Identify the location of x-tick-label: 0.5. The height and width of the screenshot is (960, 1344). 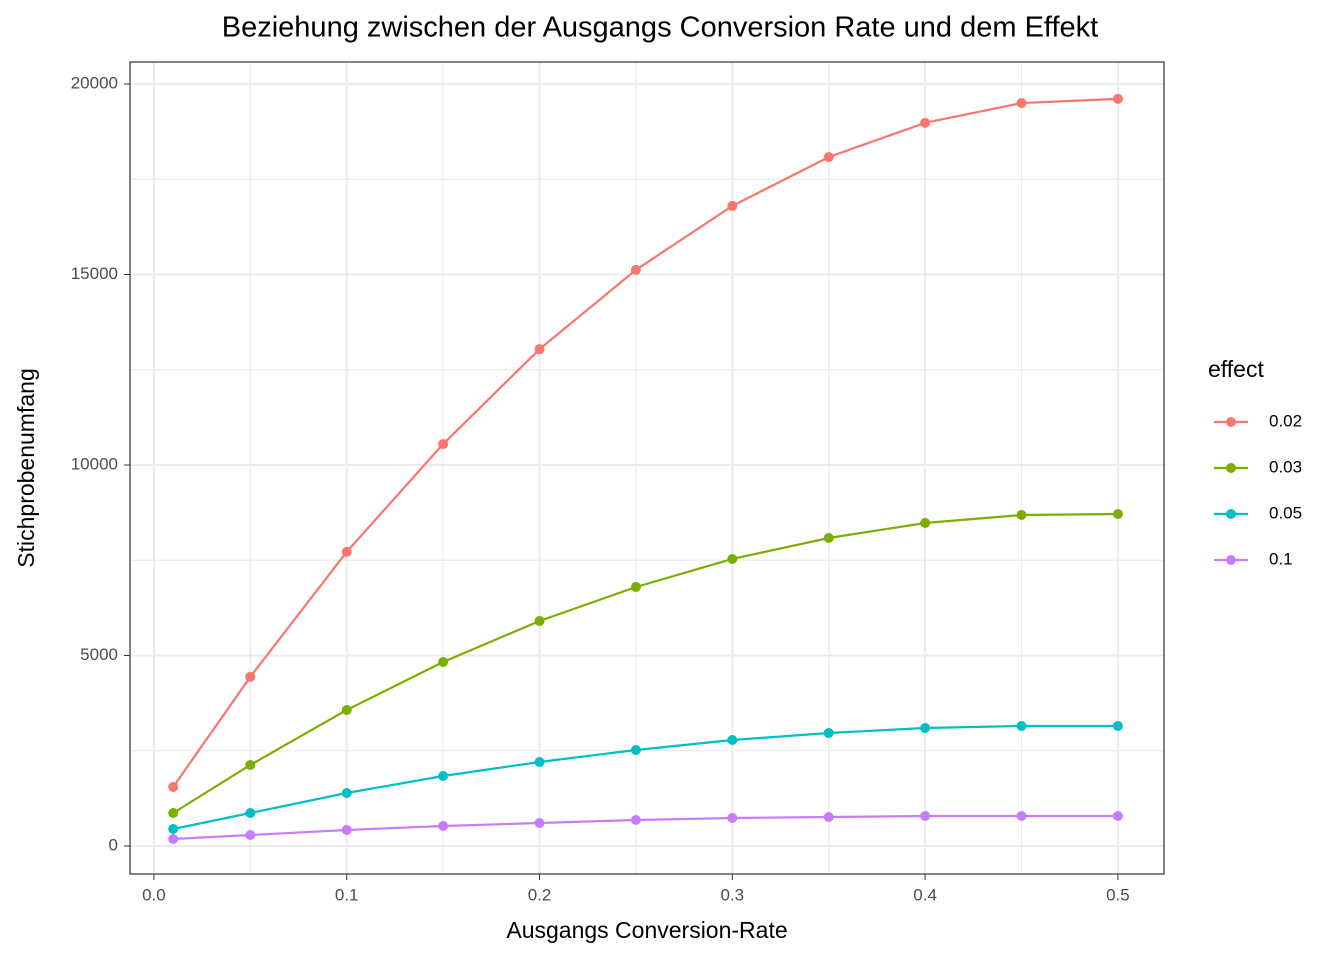
(1118, 894).